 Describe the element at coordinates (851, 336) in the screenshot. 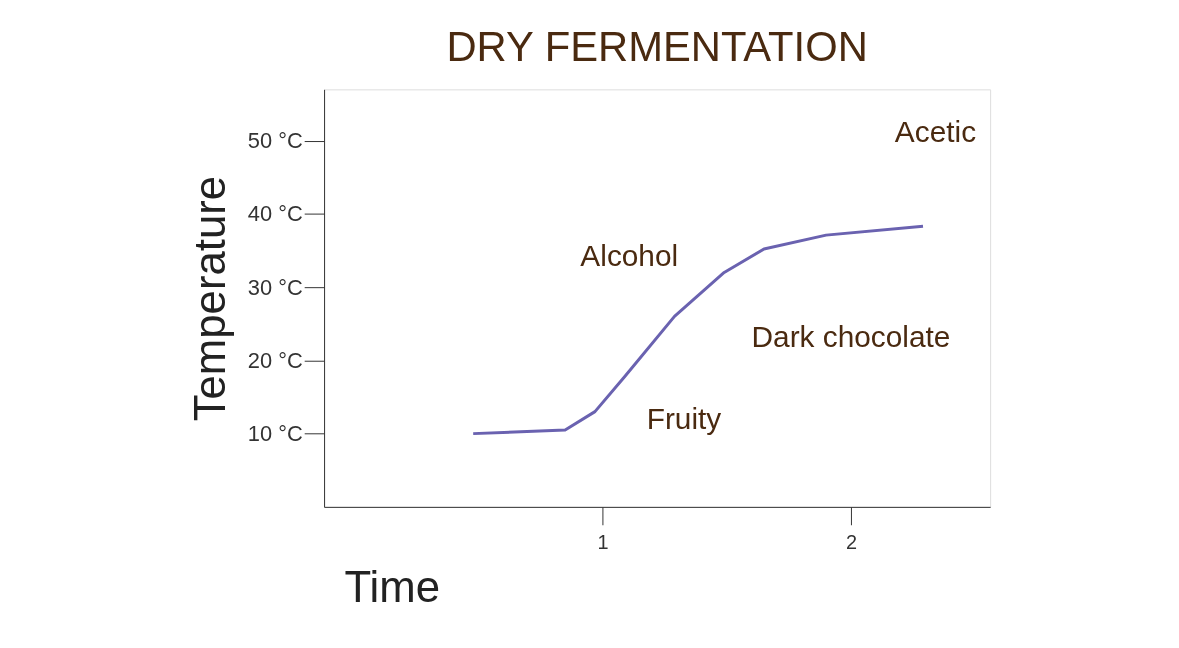

I see `annotation: Dark chocolate` at that location.